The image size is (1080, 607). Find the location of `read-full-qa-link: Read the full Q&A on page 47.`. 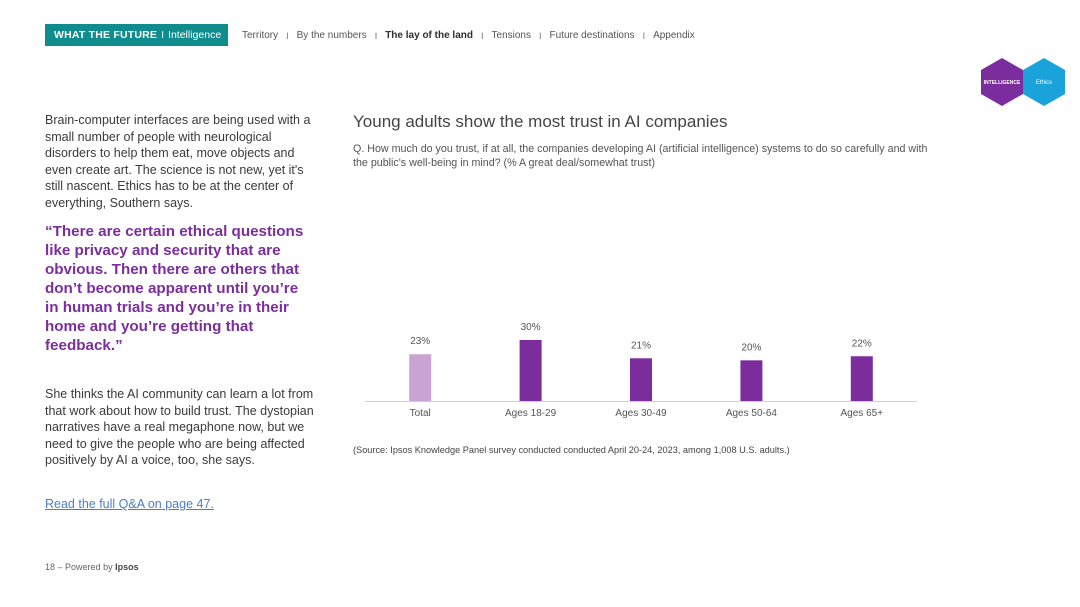

read-full-qa-link: Read the full Q&A on page 47. is located at coordinates (129, 504).